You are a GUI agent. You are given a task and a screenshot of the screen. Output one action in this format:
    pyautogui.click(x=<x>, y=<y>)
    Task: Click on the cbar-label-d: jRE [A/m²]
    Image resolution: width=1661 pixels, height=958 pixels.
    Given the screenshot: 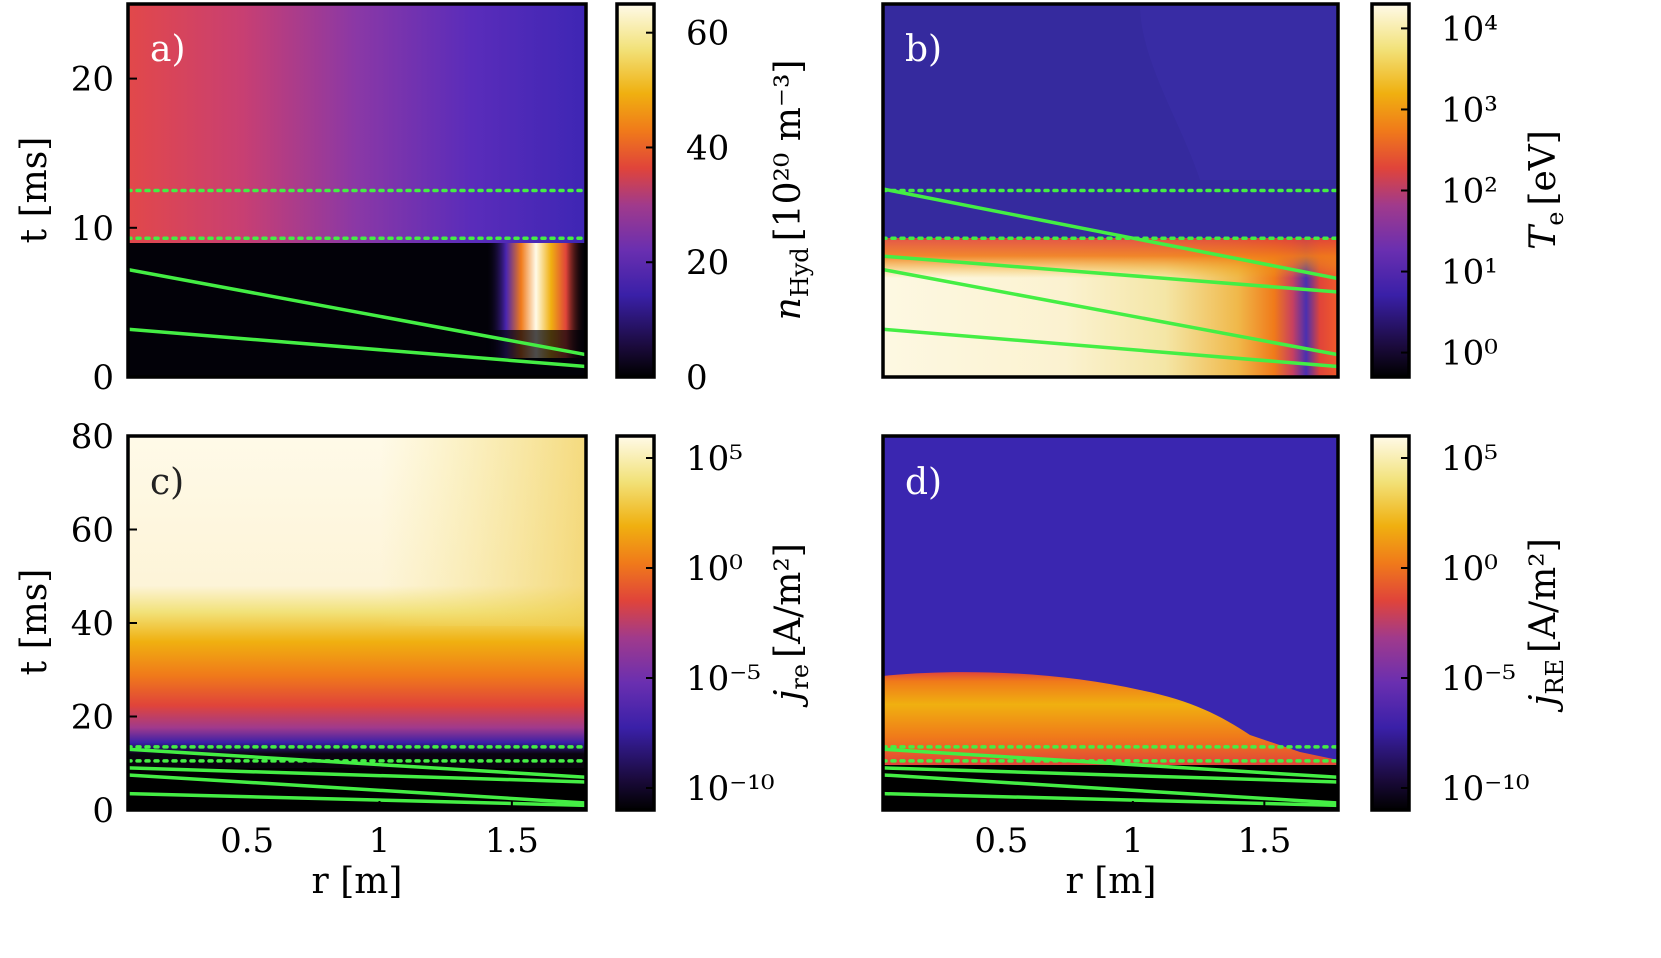 What is the action you would take?
    pyautogui.click(x=1546, y=625)
    